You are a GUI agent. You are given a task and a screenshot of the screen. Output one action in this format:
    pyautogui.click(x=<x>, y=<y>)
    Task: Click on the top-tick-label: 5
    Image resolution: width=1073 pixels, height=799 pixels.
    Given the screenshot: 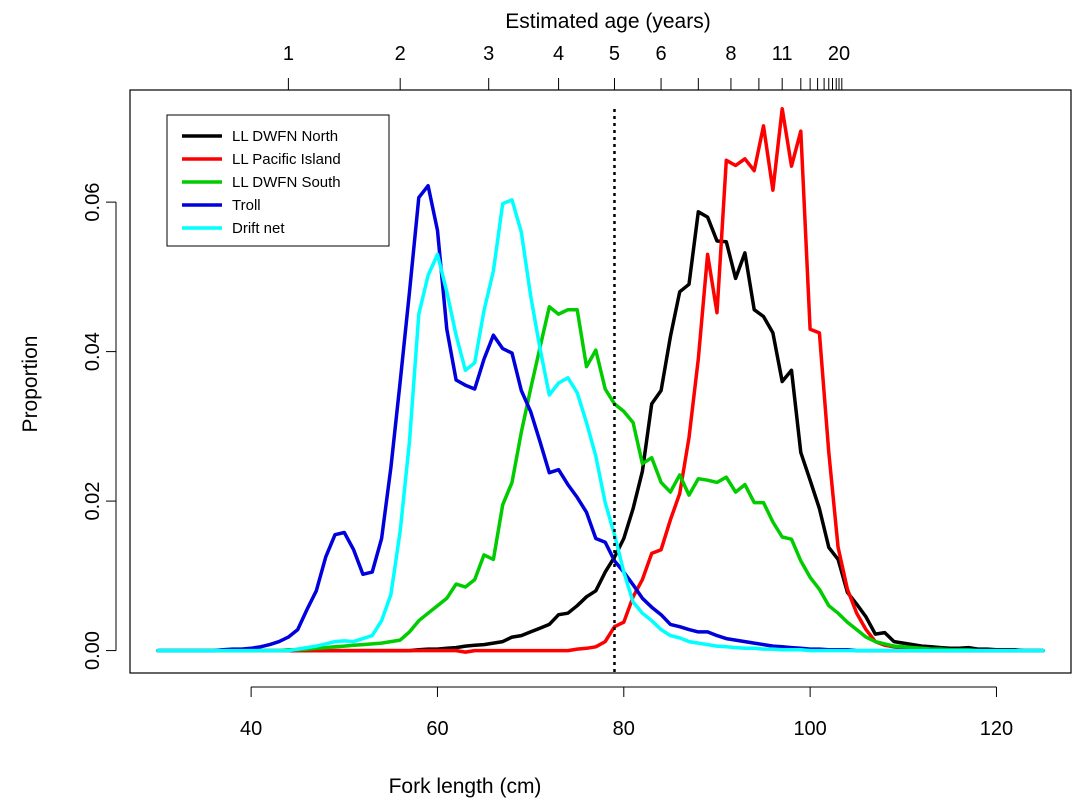 What is the action you would take?
    pyautogui.click(x=614, y=54)
    